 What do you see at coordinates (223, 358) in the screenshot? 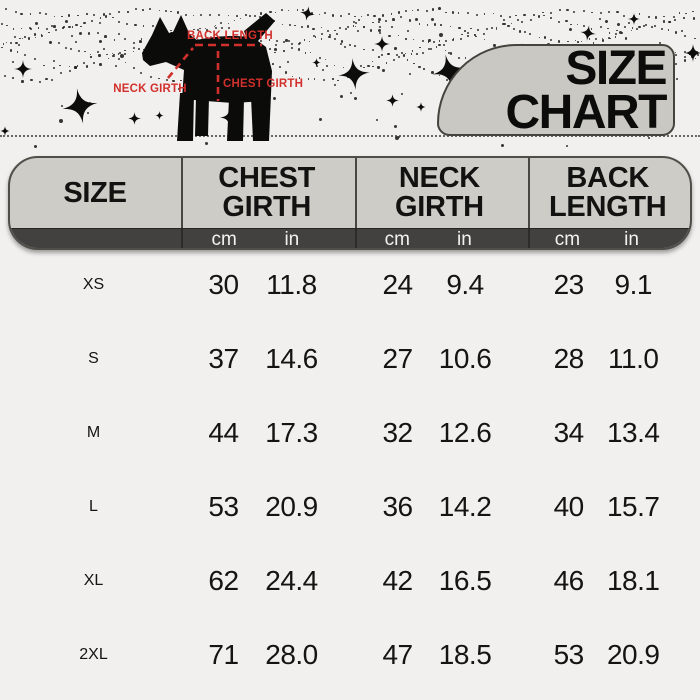
I see `chest-cm-value: 37` at bounding box center [223, 358].